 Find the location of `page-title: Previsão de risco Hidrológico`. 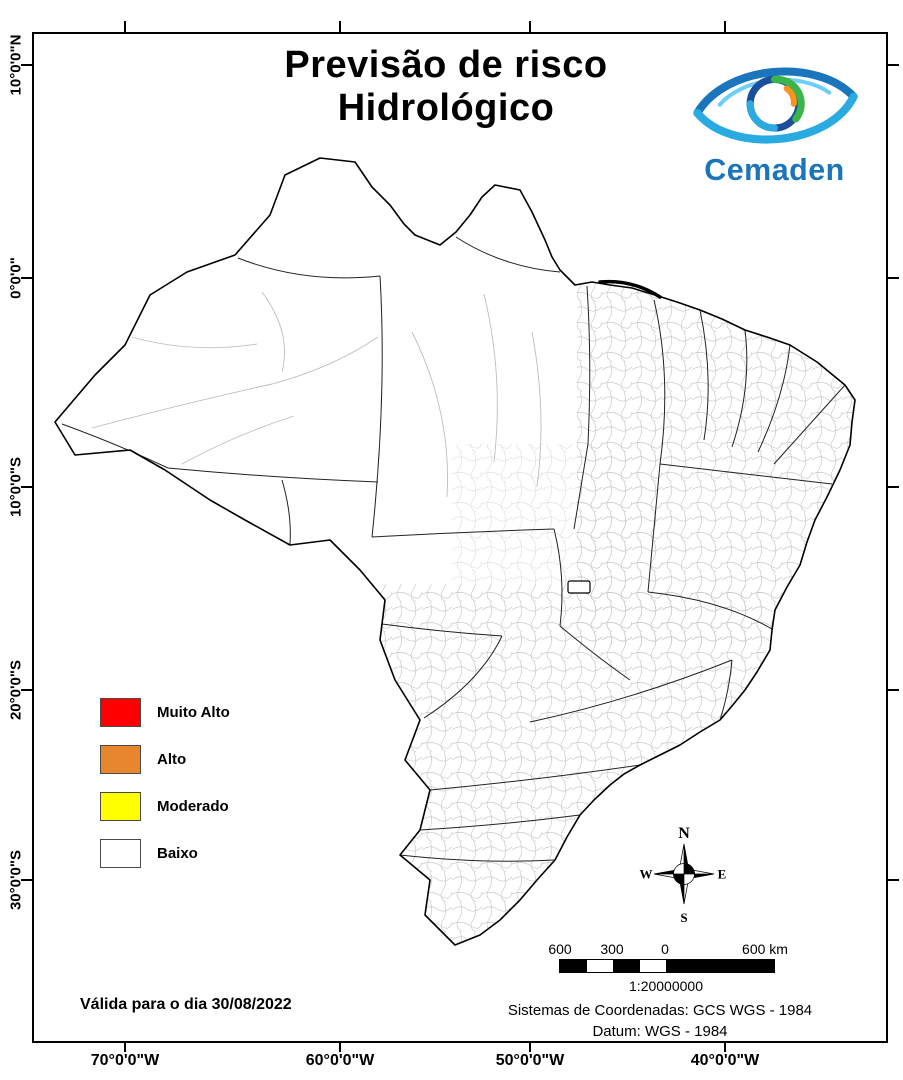

page-title: Previsão de risco Hidrológico is located at coordinates (446, 86).